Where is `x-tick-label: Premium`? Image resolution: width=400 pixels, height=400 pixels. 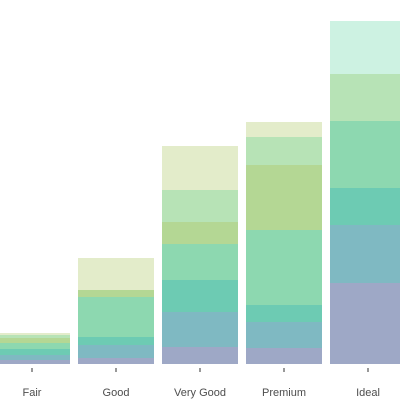 x-tick-label: Premium is located at coordinates (284, 393).